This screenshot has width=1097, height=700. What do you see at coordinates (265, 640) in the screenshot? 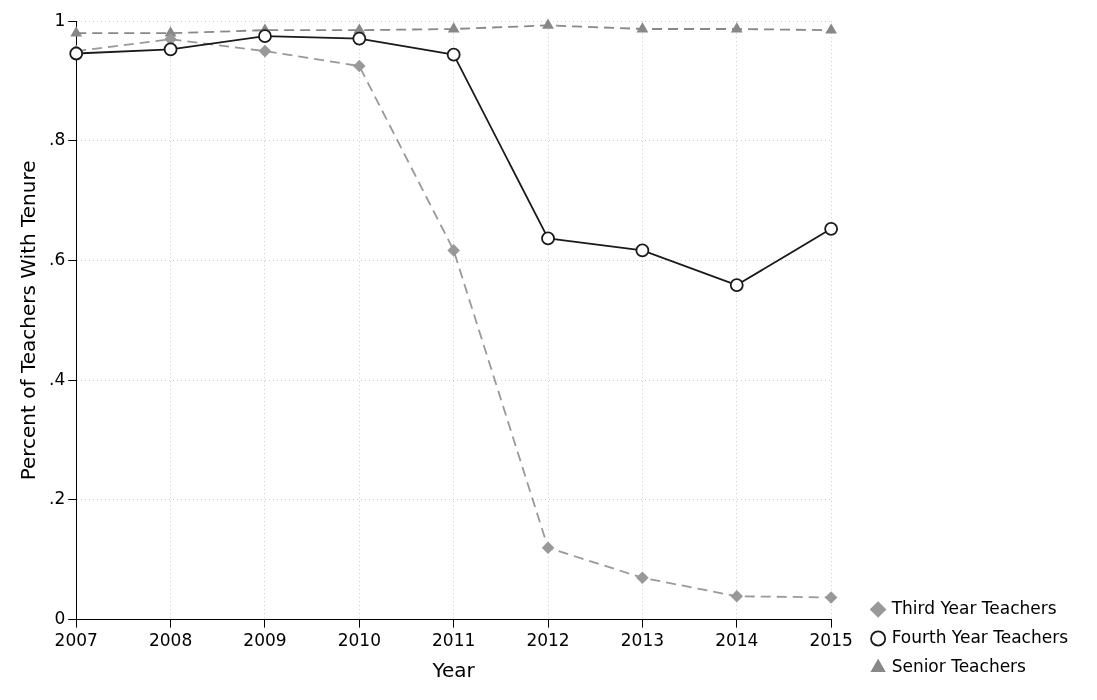
I see `x-tick-label: 2009` at bounding box center [265, 640].